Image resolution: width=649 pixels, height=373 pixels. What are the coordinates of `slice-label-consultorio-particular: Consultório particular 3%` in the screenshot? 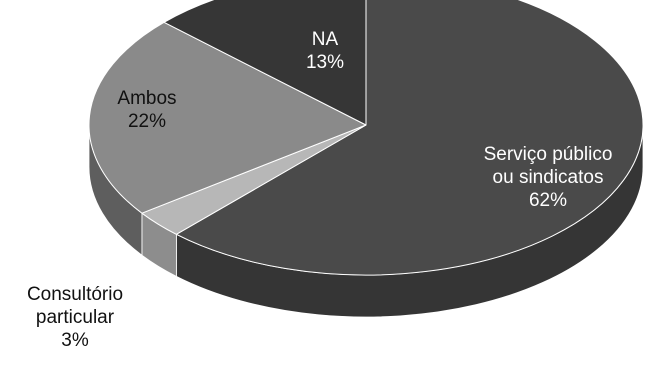 It's located at (75, 317).